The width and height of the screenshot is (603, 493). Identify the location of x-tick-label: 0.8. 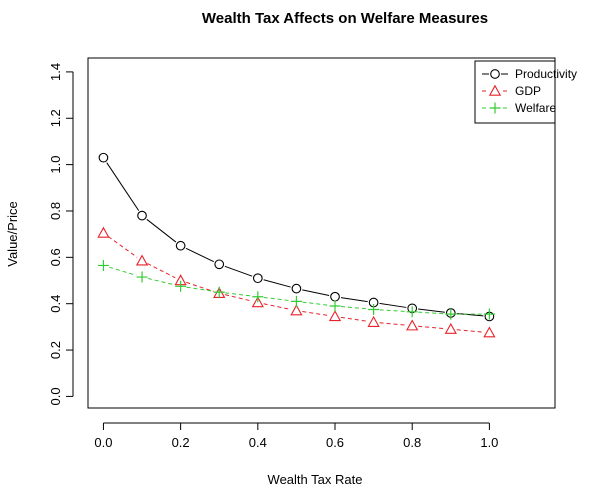
(412, 442).